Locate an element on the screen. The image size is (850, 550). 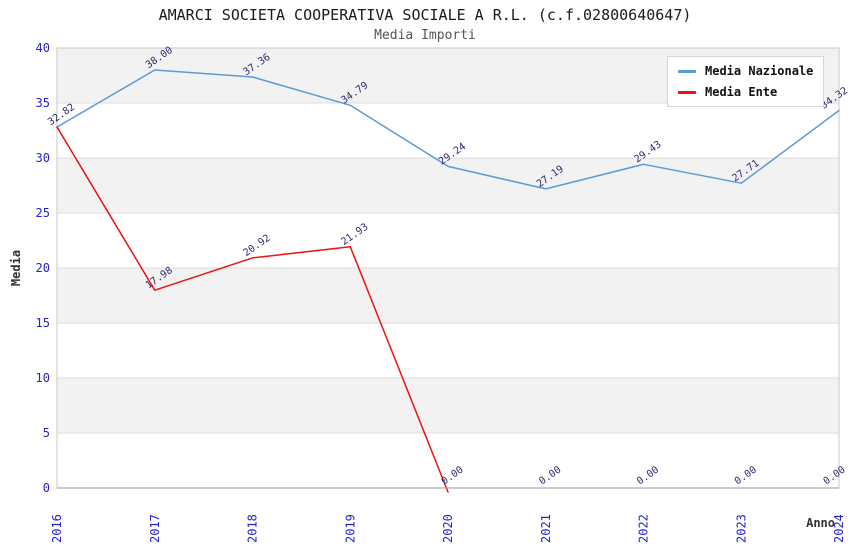
x-axis-title: Anno is located at coordinates (820, 523).